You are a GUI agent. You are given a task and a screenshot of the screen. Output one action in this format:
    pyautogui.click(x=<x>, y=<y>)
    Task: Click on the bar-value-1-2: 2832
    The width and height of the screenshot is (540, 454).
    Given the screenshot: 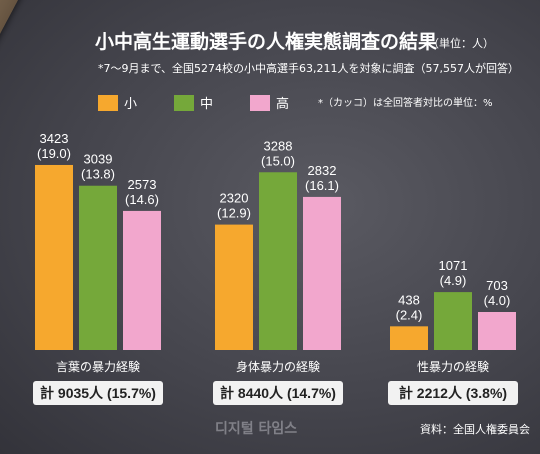 What is the action you would take?
    pyautogui.click(x=322, y=170)
    